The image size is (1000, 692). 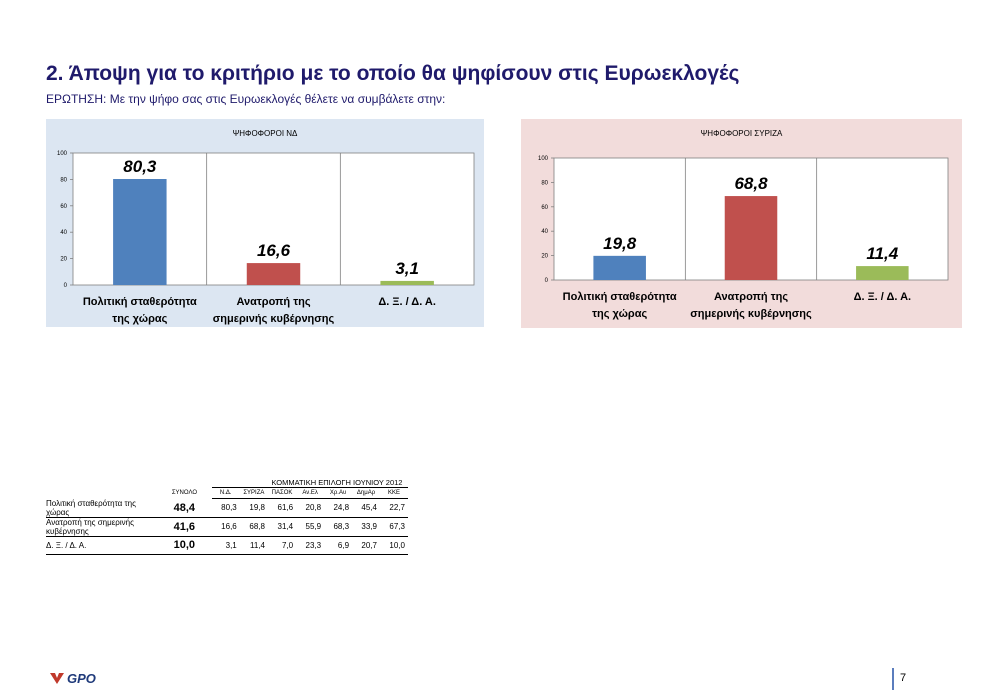 I want to click on row-value: 20,7, so click(x=366, y=545).